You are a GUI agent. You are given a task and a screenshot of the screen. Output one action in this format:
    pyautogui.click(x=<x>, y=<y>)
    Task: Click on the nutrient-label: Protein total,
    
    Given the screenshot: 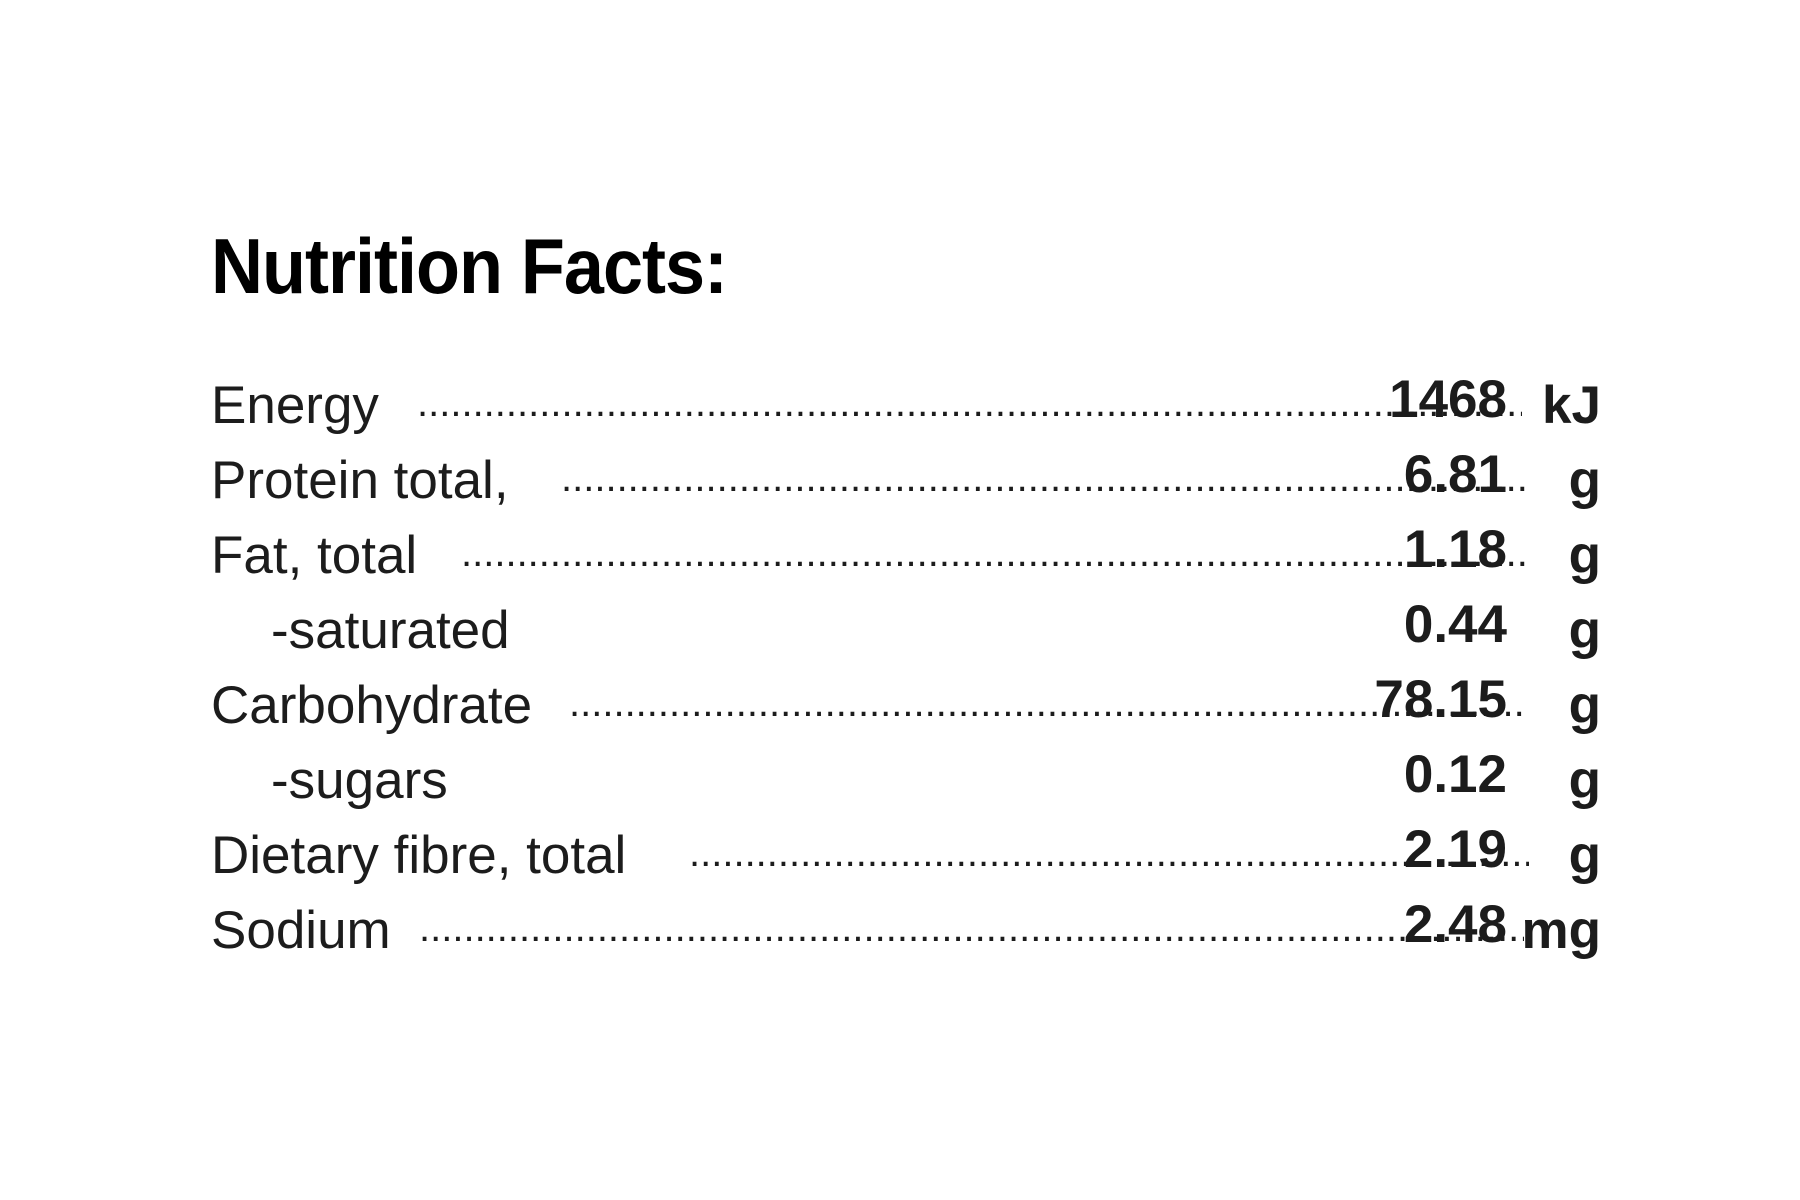 What is the action you would take?
    pyautogui.click(x=360, y=480)
    